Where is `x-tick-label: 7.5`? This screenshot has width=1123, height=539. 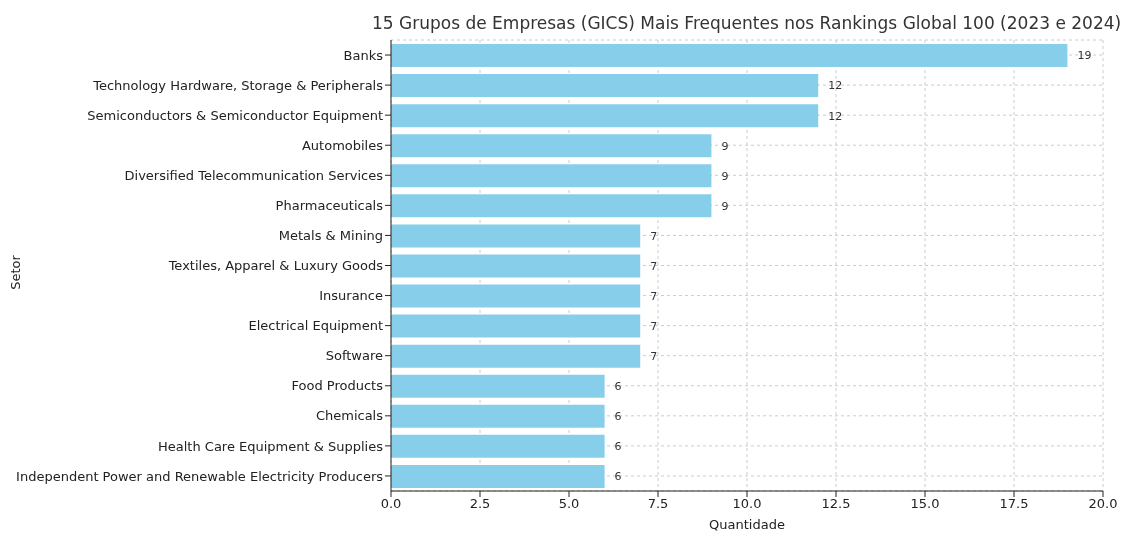
x-tick-label: 7.5 is located at coordinates (658, 504).